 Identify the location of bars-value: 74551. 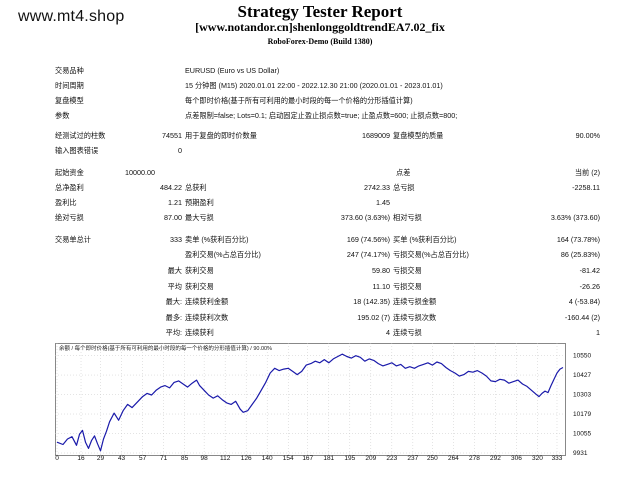
(172, 135).